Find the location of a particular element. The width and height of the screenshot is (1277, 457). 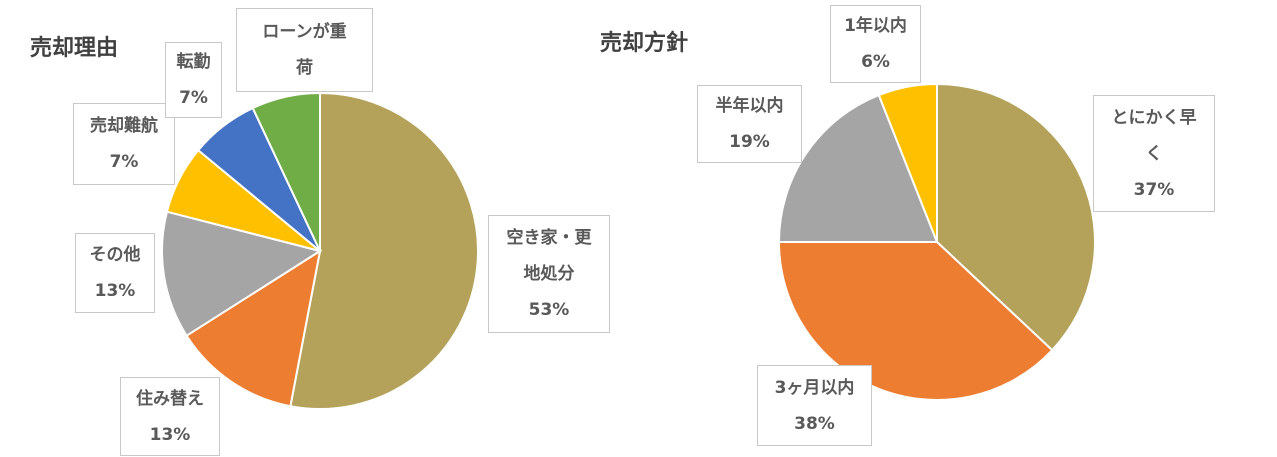

label-category: 3ヶ月以内 is located at coordinates (814, 387).